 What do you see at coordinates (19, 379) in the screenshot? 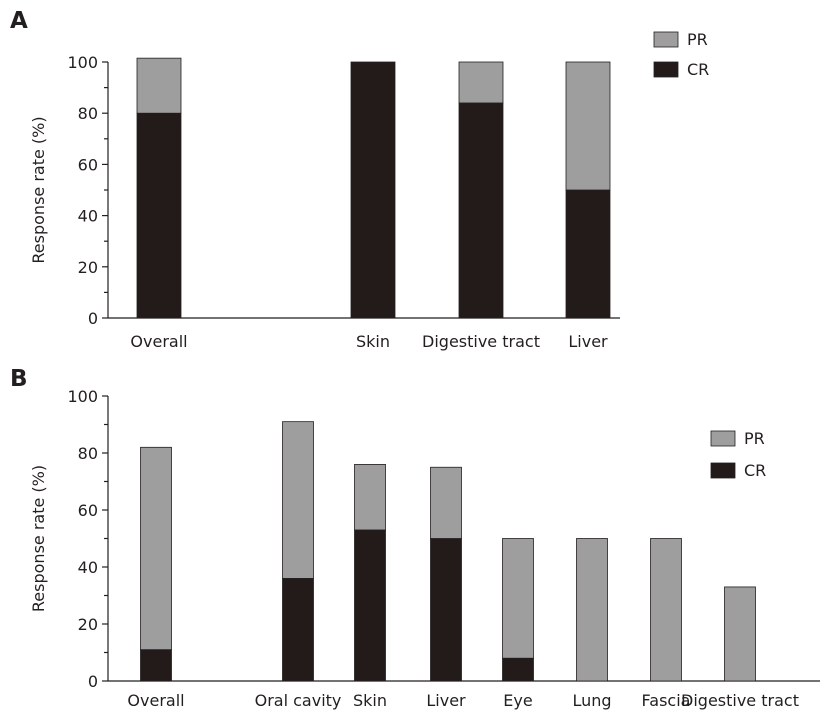
I see `panel-label: B` at bounding box center [19, 379].